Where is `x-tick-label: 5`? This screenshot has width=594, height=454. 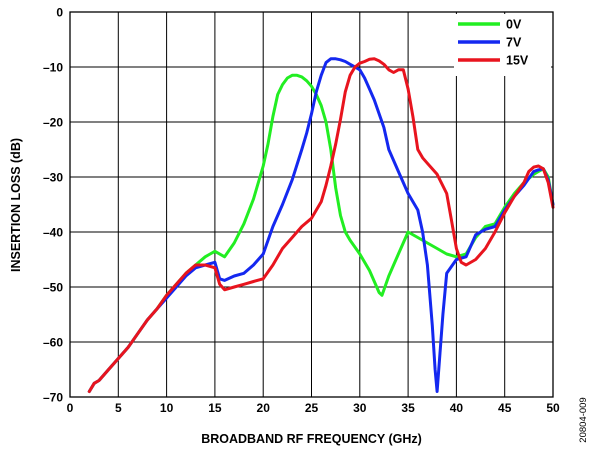
x-tick-label: 5 is located at coordinates (118, 408).